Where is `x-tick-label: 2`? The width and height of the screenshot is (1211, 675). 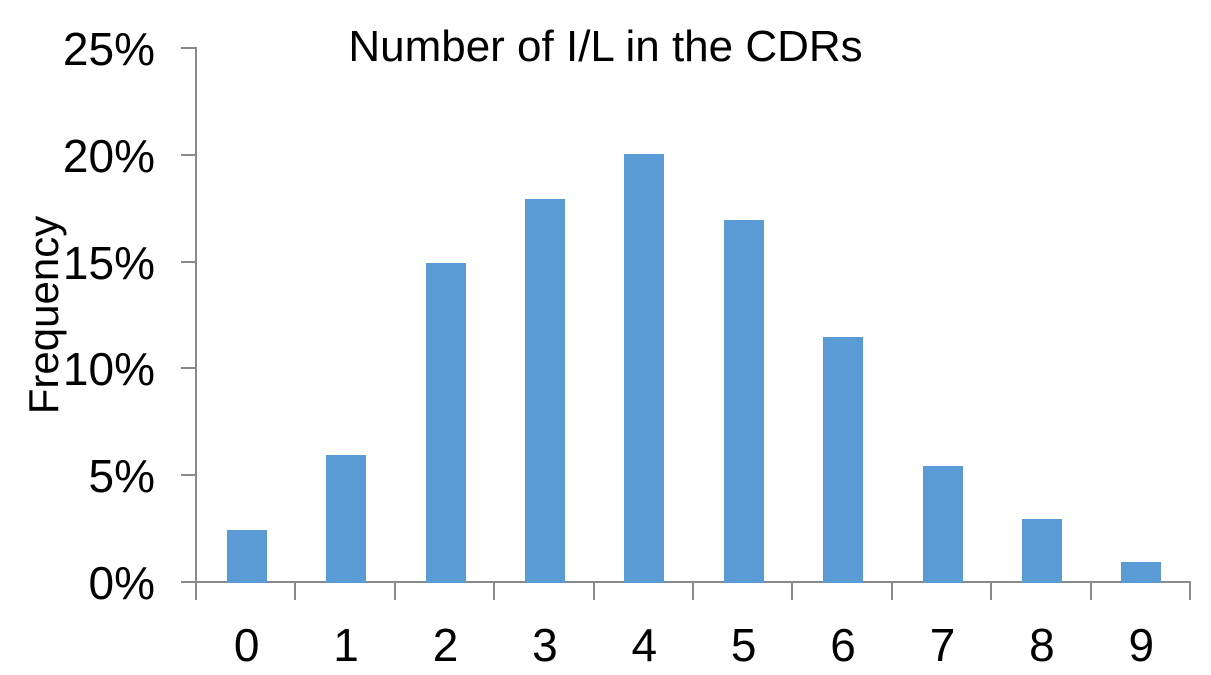 x-tick-label: 2 is located at coordinates (445, 645).